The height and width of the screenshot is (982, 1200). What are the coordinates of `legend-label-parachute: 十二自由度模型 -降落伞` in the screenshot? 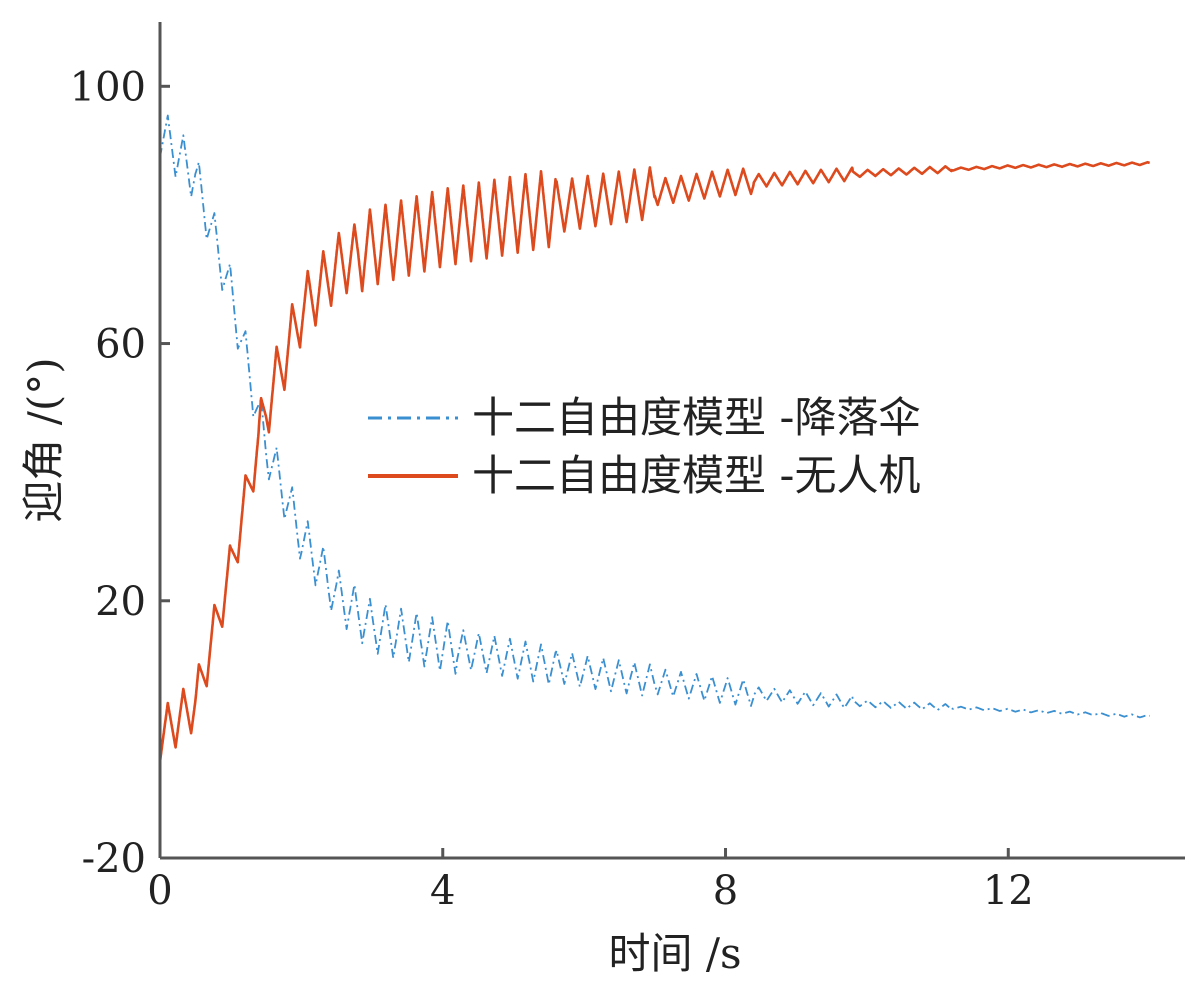 It's located at (696, 417).